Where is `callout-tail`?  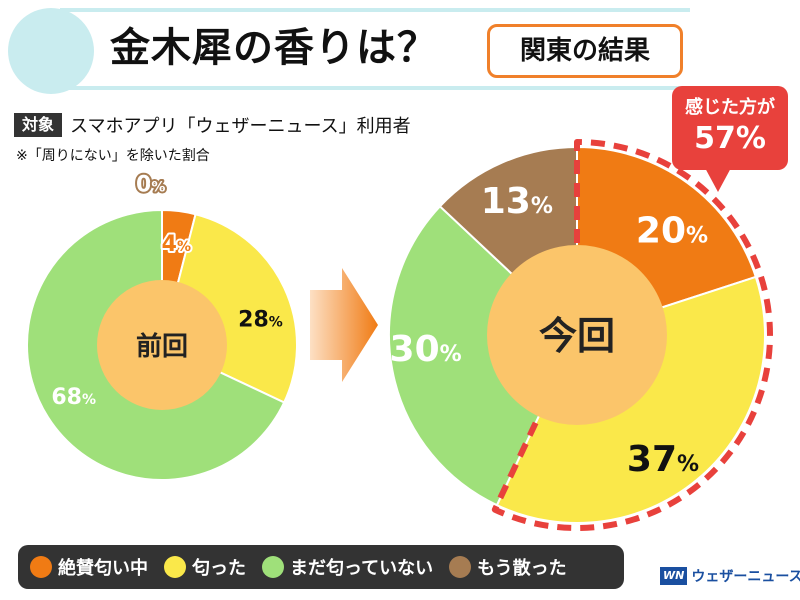
callout-tail is located at coordinates (718, 179).